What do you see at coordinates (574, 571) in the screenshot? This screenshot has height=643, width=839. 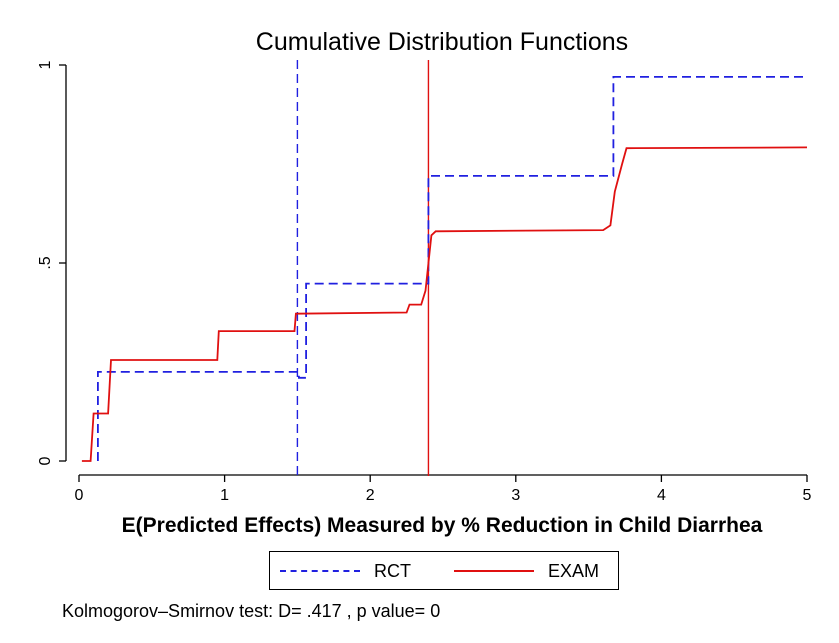 I see `legend-label-exam: EXAM` at bounding box center [574, 571].